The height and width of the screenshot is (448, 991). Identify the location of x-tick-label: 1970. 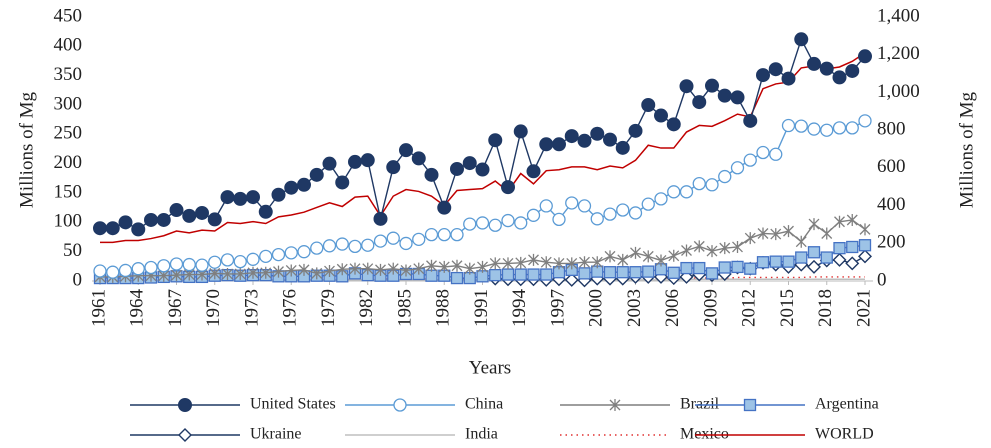
(213, 308).